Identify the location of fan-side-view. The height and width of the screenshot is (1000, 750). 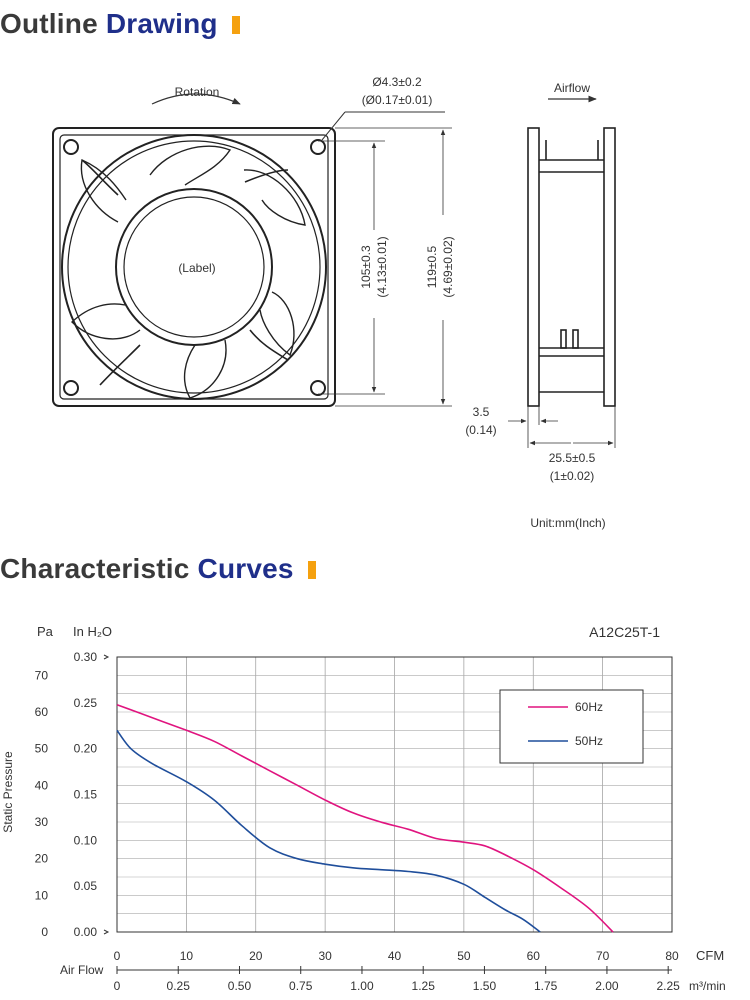
(571, 267).